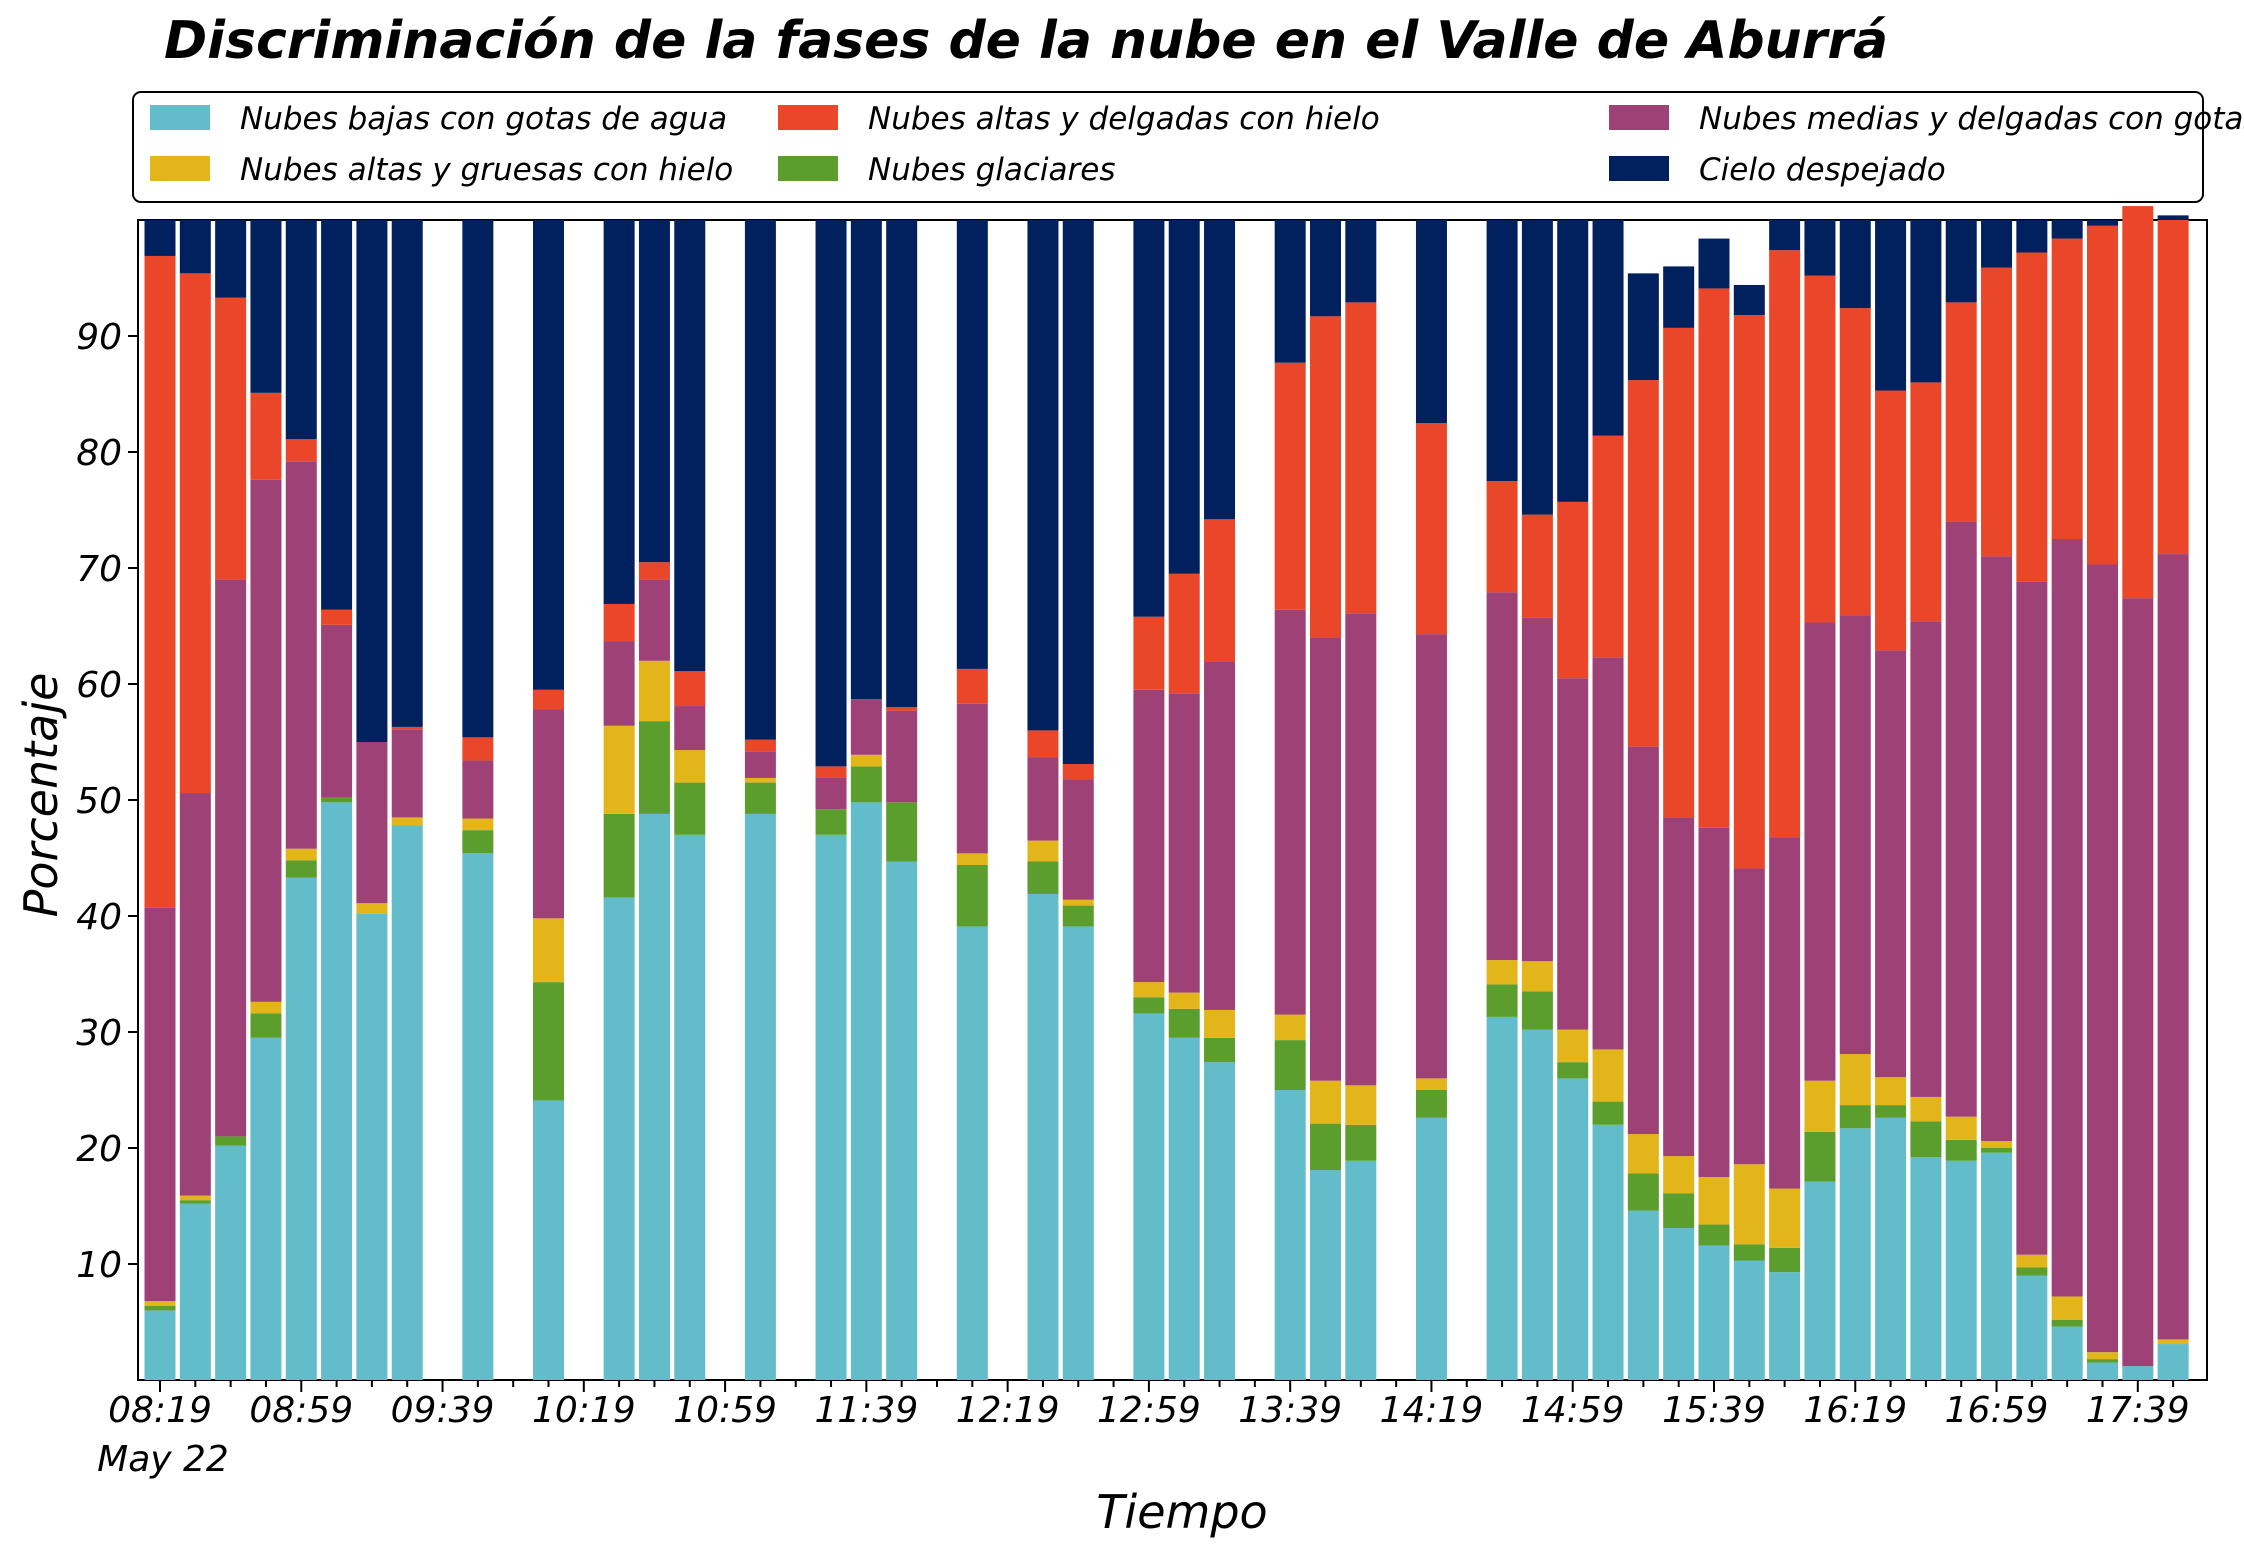 The image size is (2244, 1559). What do you see at coordinates (99, 569) in the screenshot?
I see `y-tick-label: 70` at bounding box center [99, 569].